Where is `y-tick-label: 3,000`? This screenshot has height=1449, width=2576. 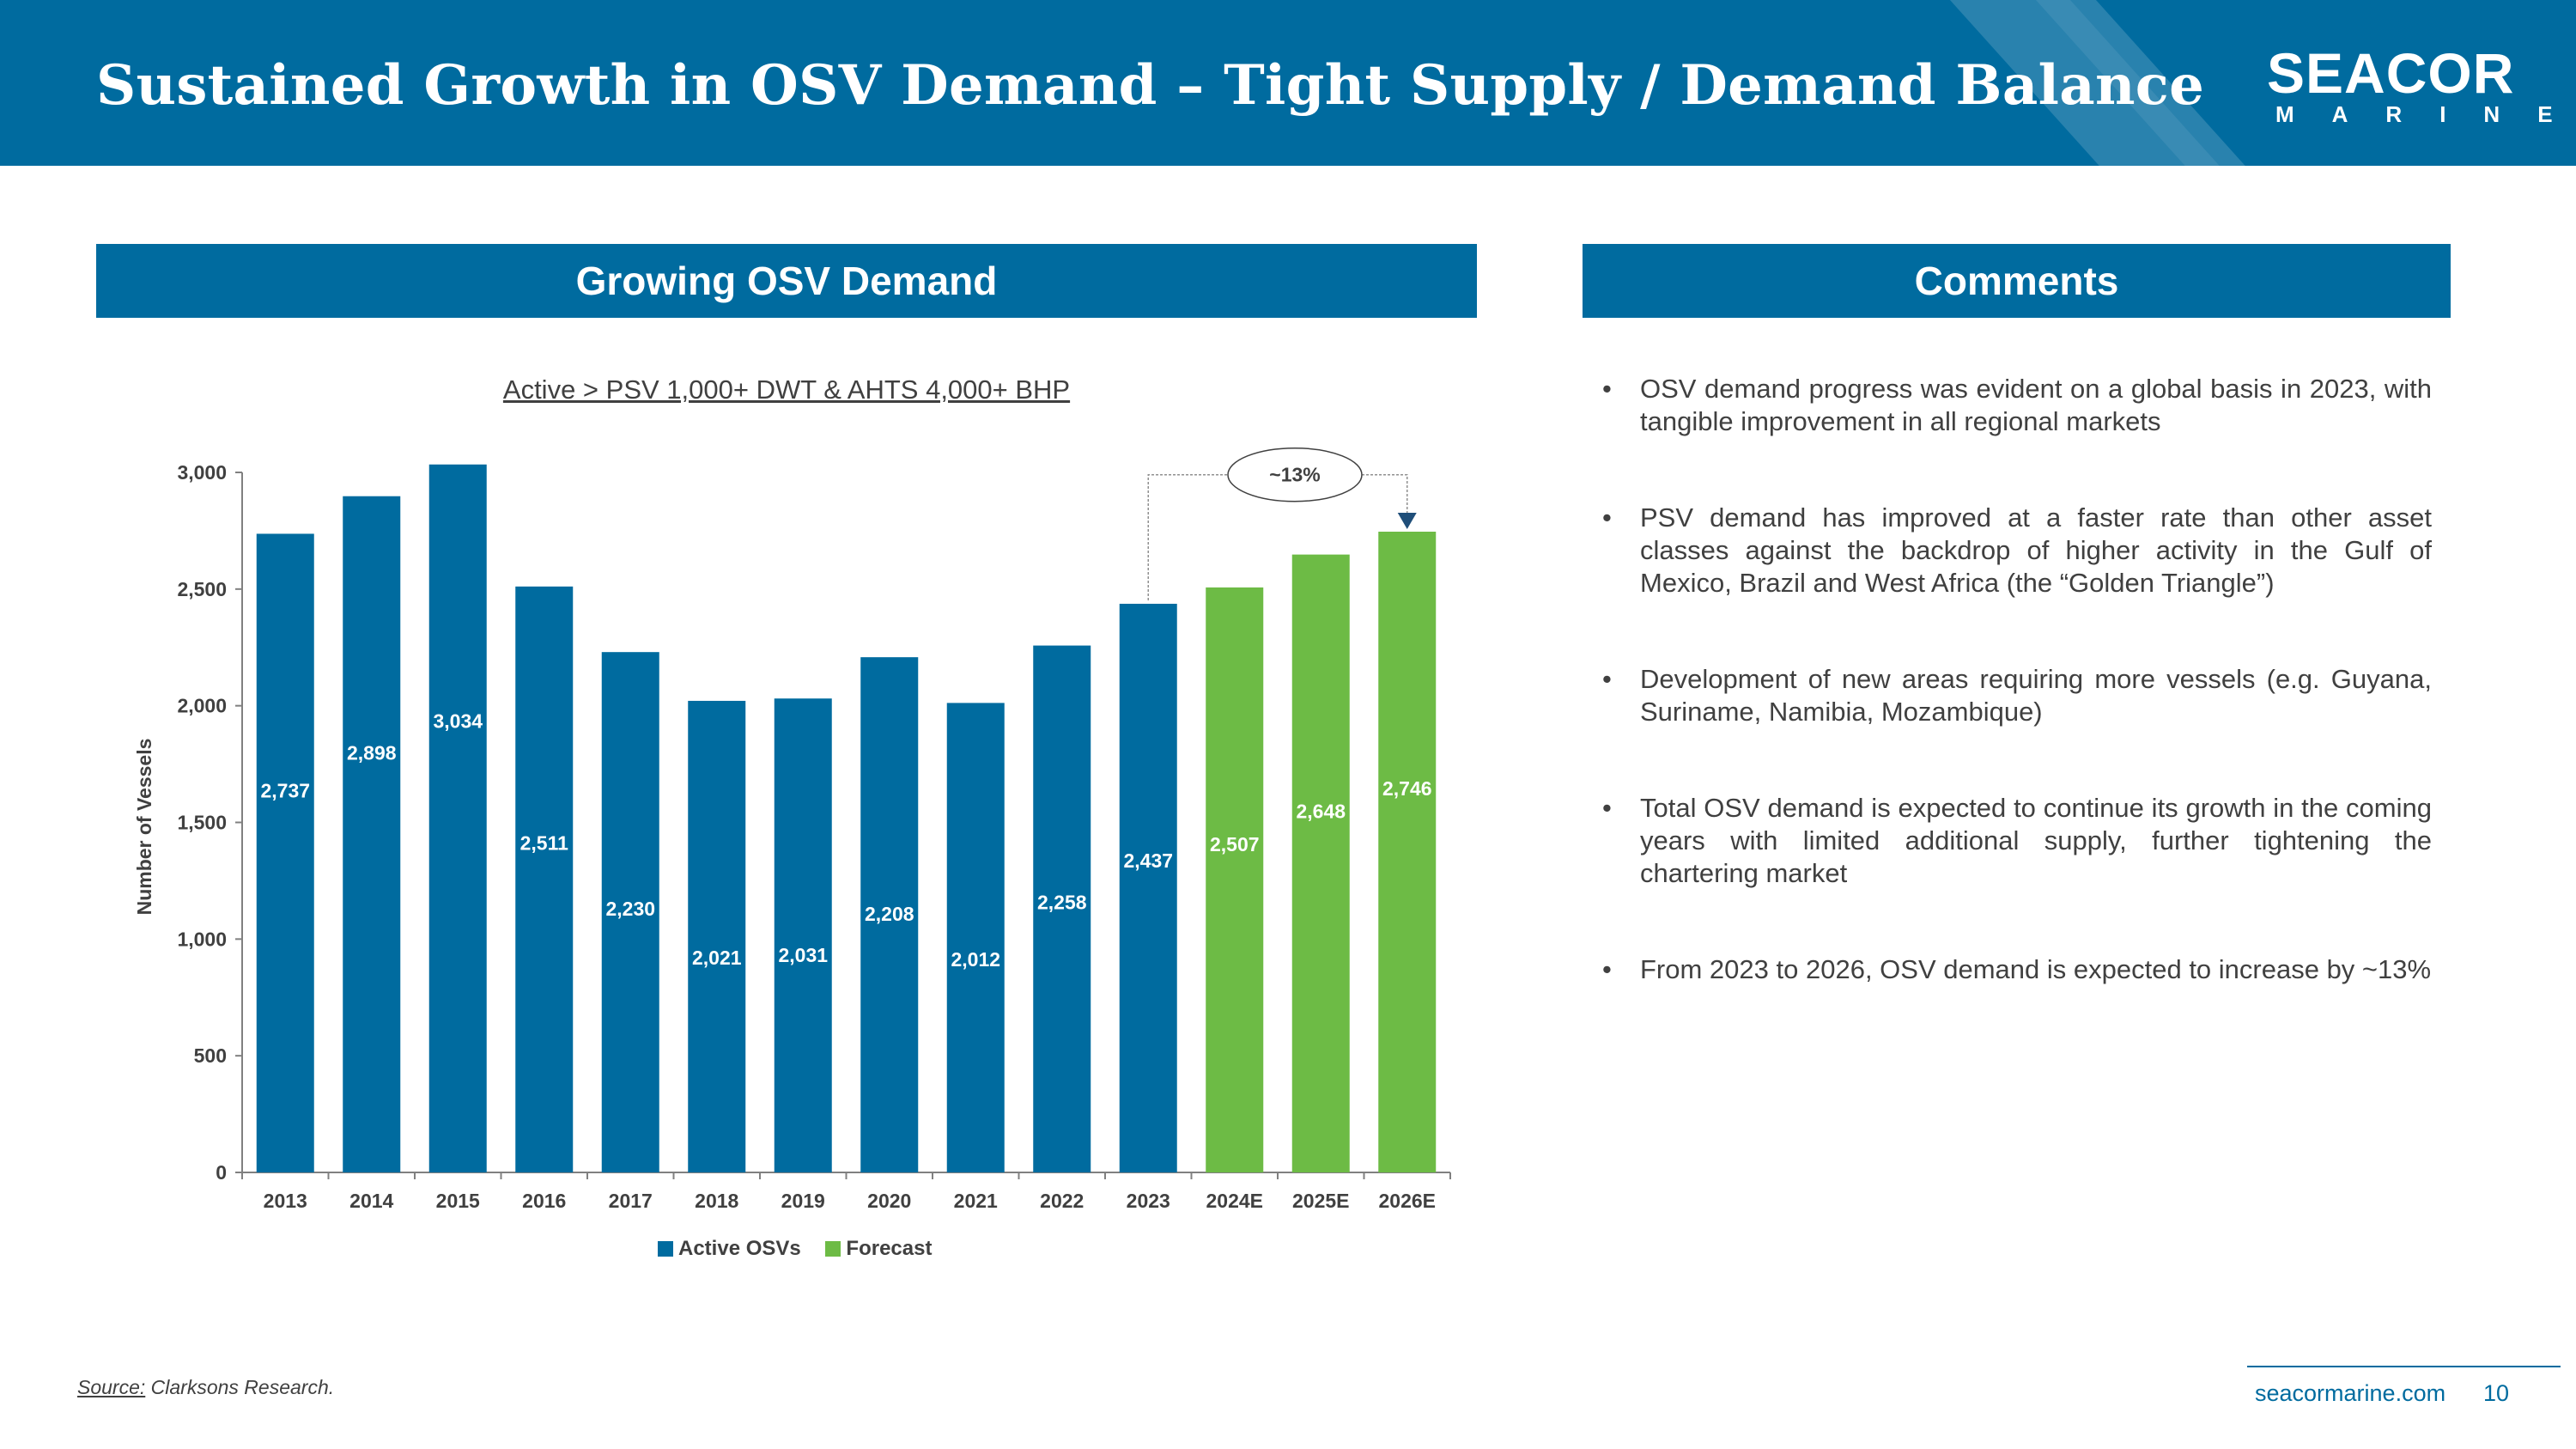 y-tick-label: 3,000 is located at coordinates (202, 473).